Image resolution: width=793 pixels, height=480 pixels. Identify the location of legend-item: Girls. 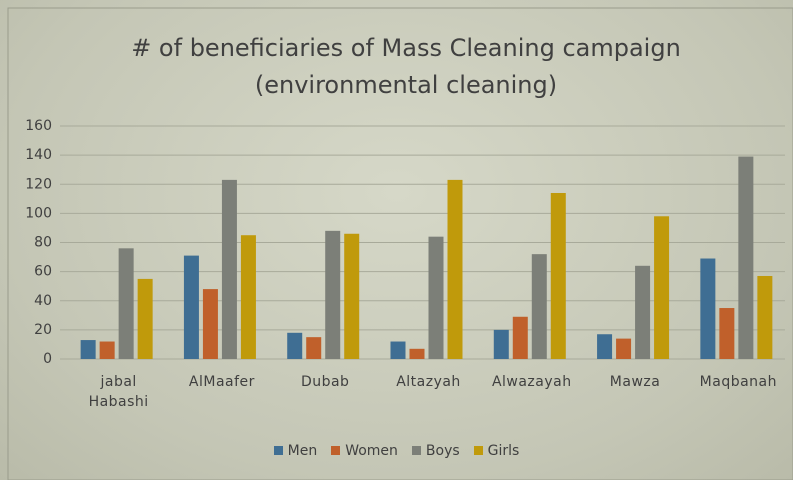
(496, 451).